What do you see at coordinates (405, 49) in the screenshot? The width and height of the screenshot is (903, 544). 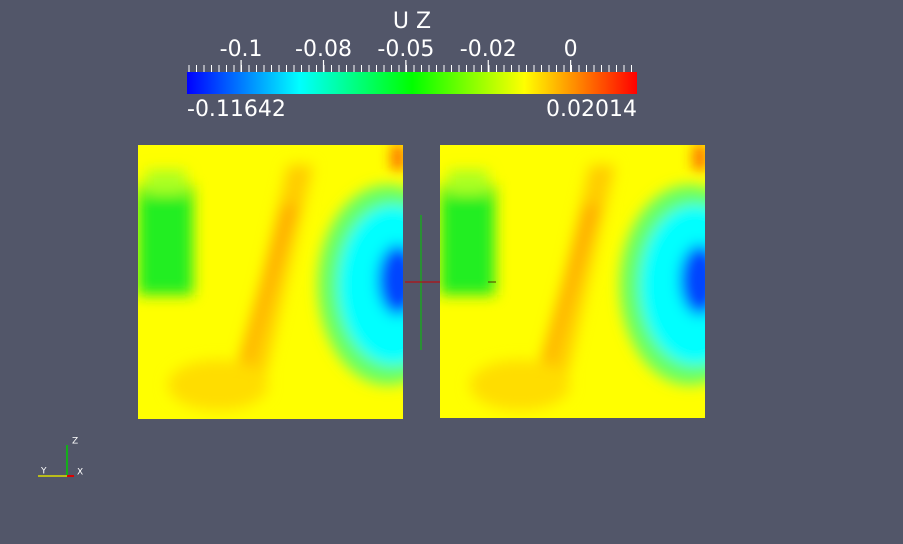 I see `colorbar-tick-label: -0.05` at bounding box center [405, 49].